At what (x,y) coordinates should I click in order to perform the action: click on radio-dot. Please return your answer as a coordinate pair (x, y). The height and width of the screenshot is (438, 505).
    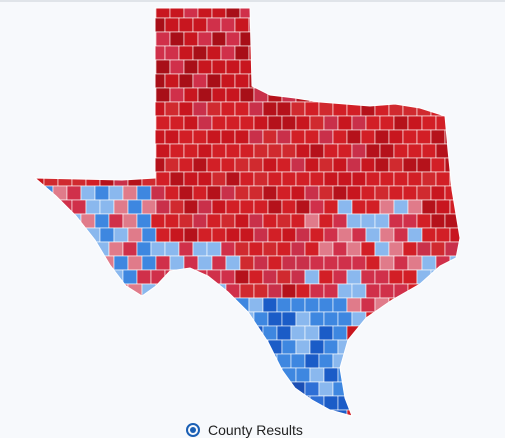
    Looking at the image, I should click on (193, 430).